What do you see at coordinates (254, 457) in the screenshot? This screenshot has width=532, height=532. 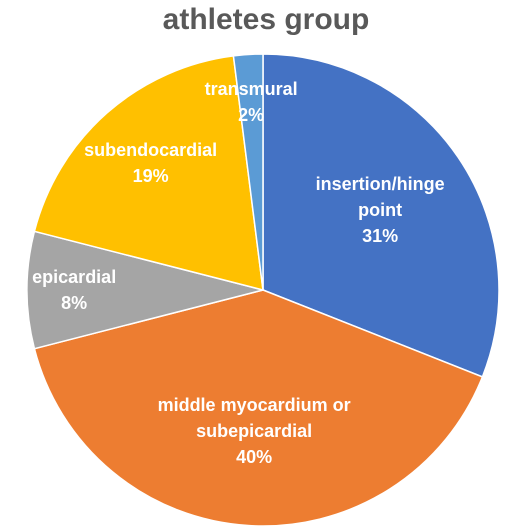 I see `value-label: 40%` at bounding box center [254, 457].